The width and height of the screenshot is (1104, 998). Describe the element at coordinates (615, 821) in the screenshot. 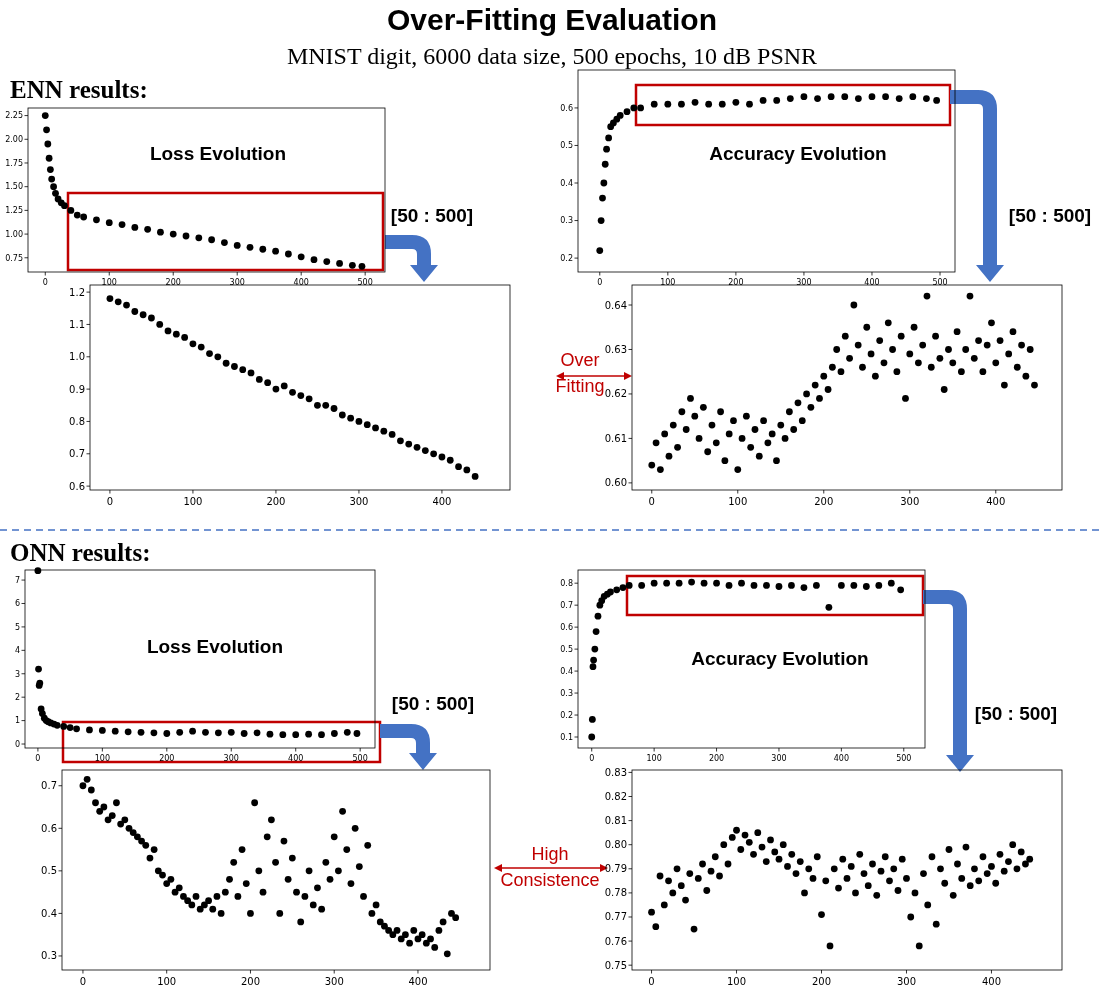

I see `y-tick-label: 0.81` at that location.